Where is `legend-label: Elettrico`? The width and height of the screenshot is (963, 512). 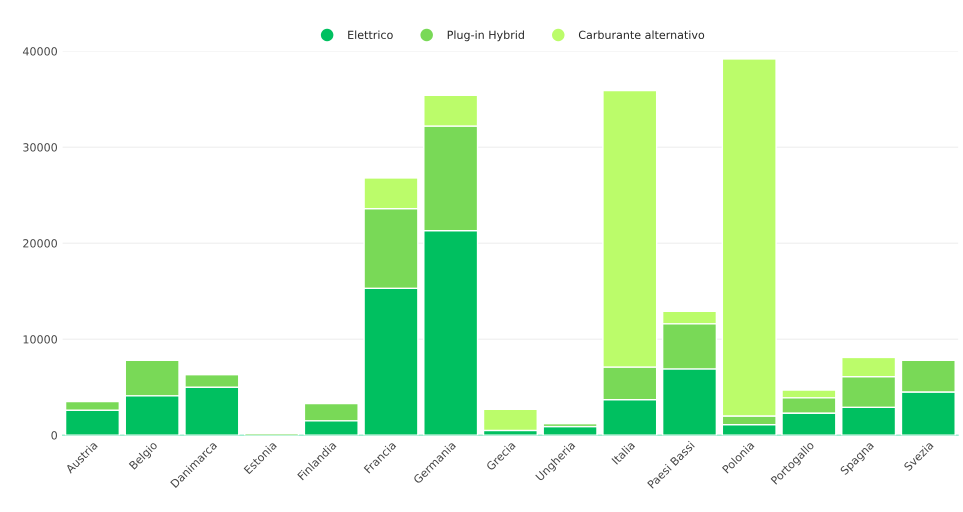 legend-label: Elettrico is located at coordinates (370, 35).